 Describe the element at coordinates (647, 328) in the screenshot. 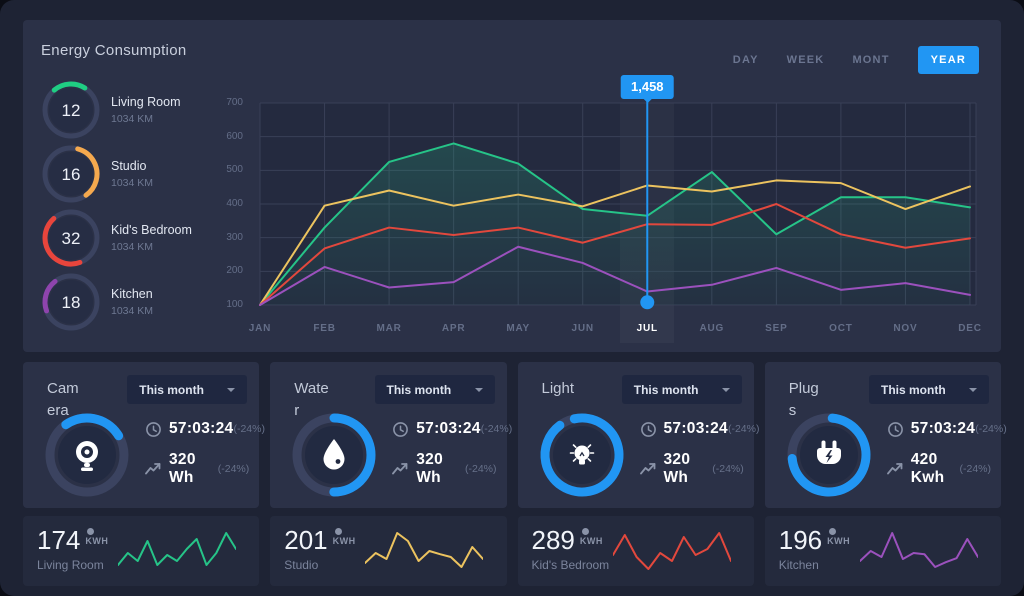

I see `x-axis-label: JUL` at that location.